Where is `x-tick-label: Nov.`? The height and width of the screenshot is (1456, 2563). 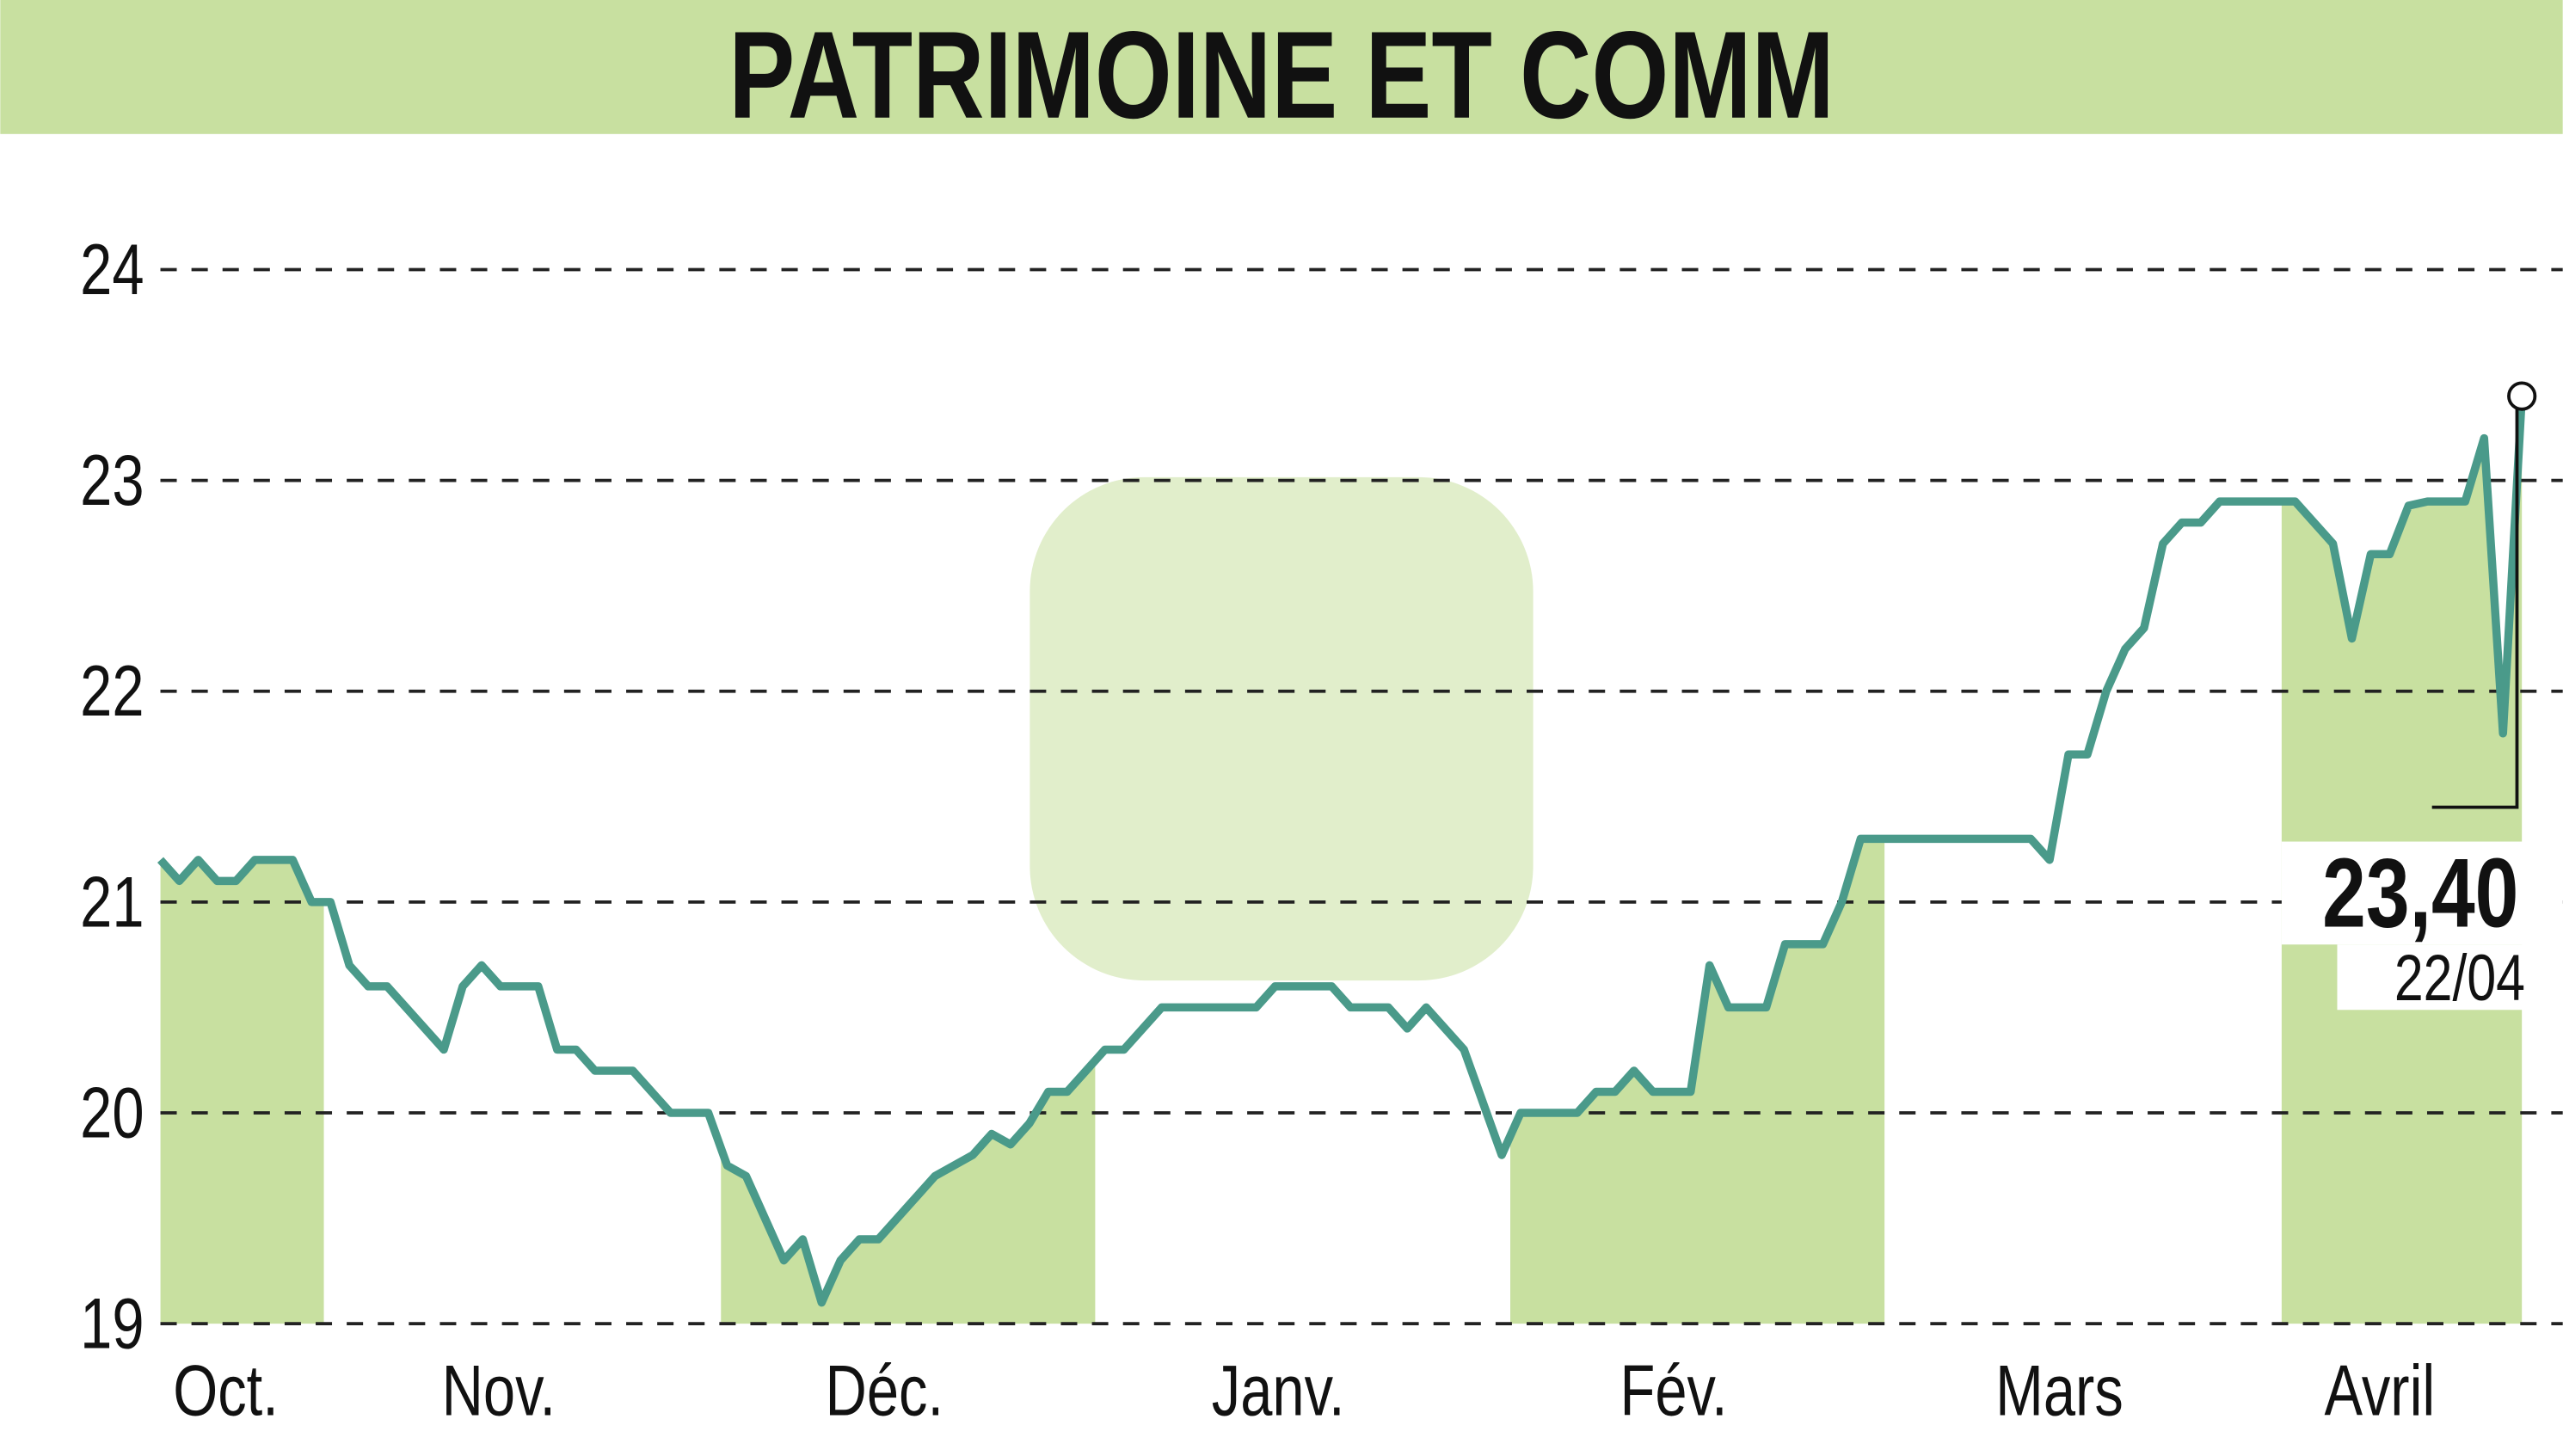
x-tick-label: Nov. is located at coordinates (499, 1391).